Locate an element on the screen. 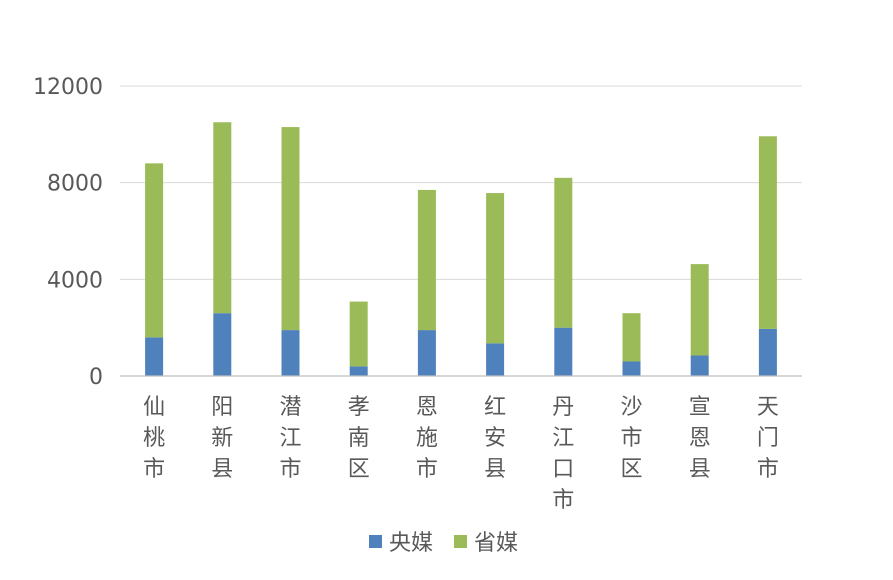 The image size is (893, 580). y-tick-label: 4000 is located at coordinates (75, 280).